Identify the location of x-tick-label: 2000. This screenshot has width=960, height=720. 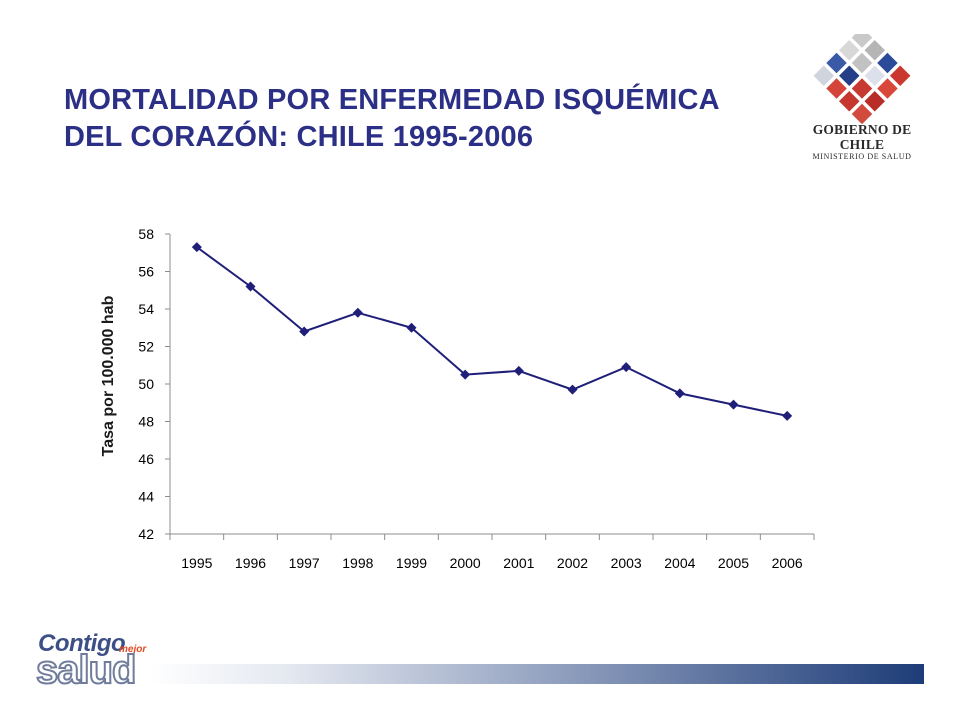
(465, 563).